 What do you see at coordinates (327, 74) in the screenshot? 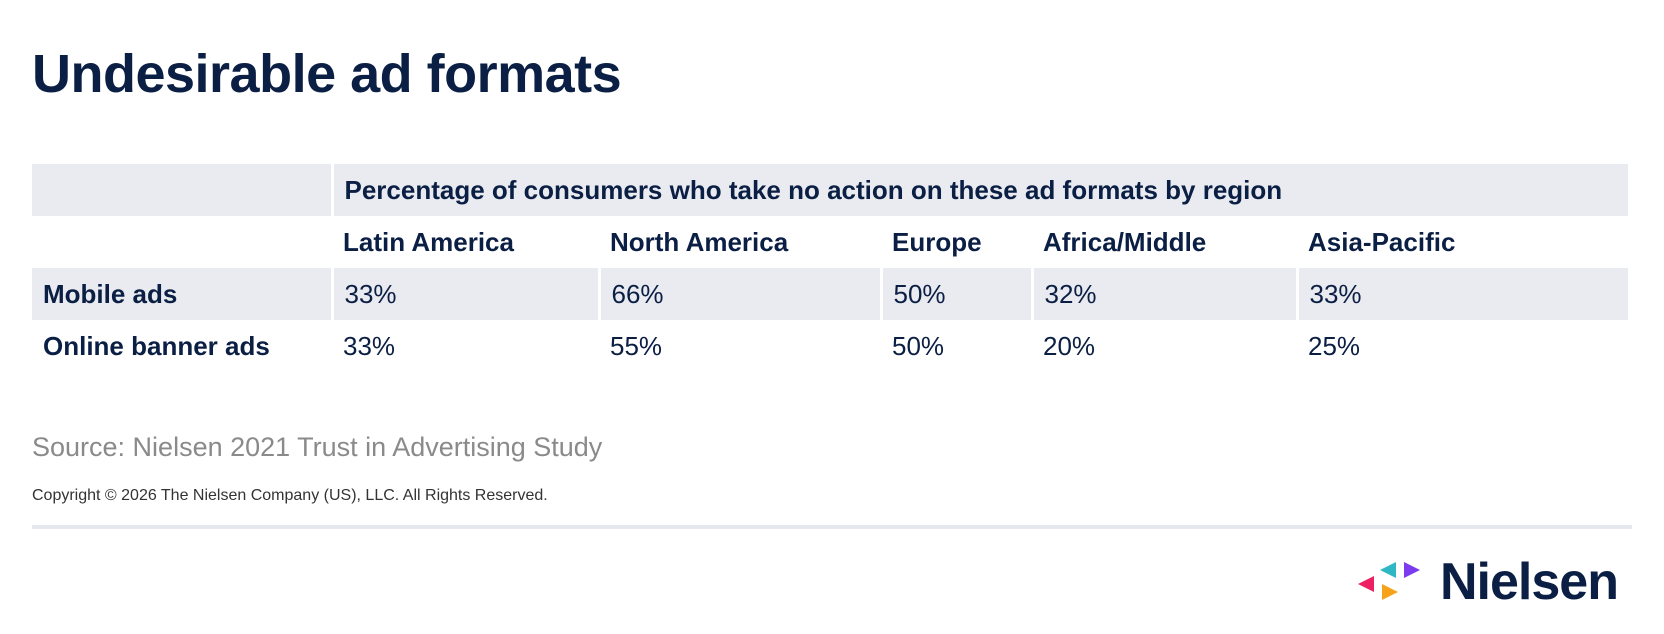
I see `page-title: Undesirable ad formats` at bounding box center [327, 74].